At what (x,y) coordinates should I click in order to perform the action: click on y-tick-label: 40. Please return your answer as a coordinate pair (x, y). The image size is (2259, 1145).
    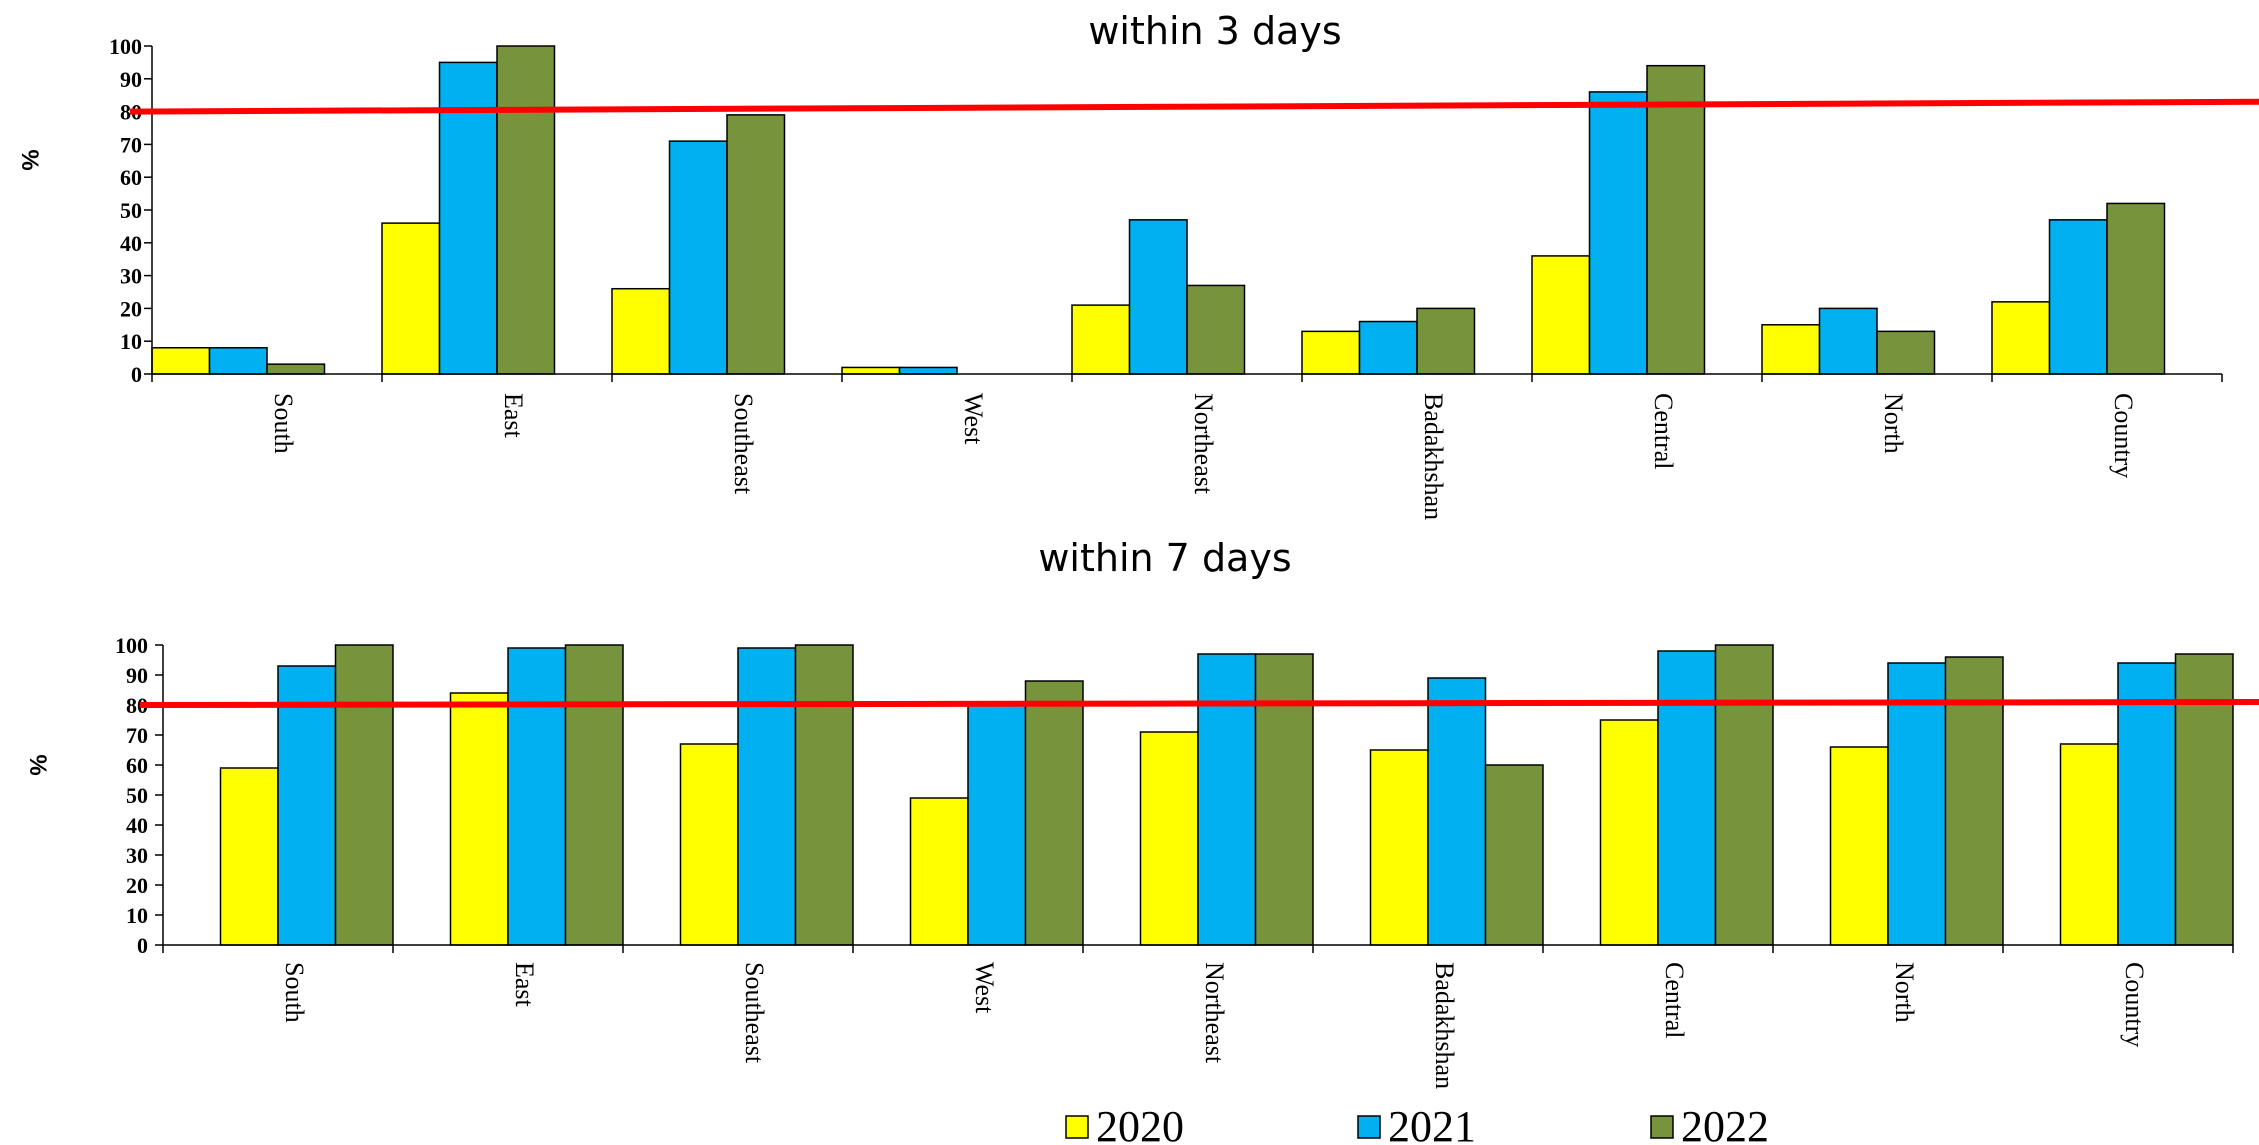
    Looking at the image, I should click on (131, 243).